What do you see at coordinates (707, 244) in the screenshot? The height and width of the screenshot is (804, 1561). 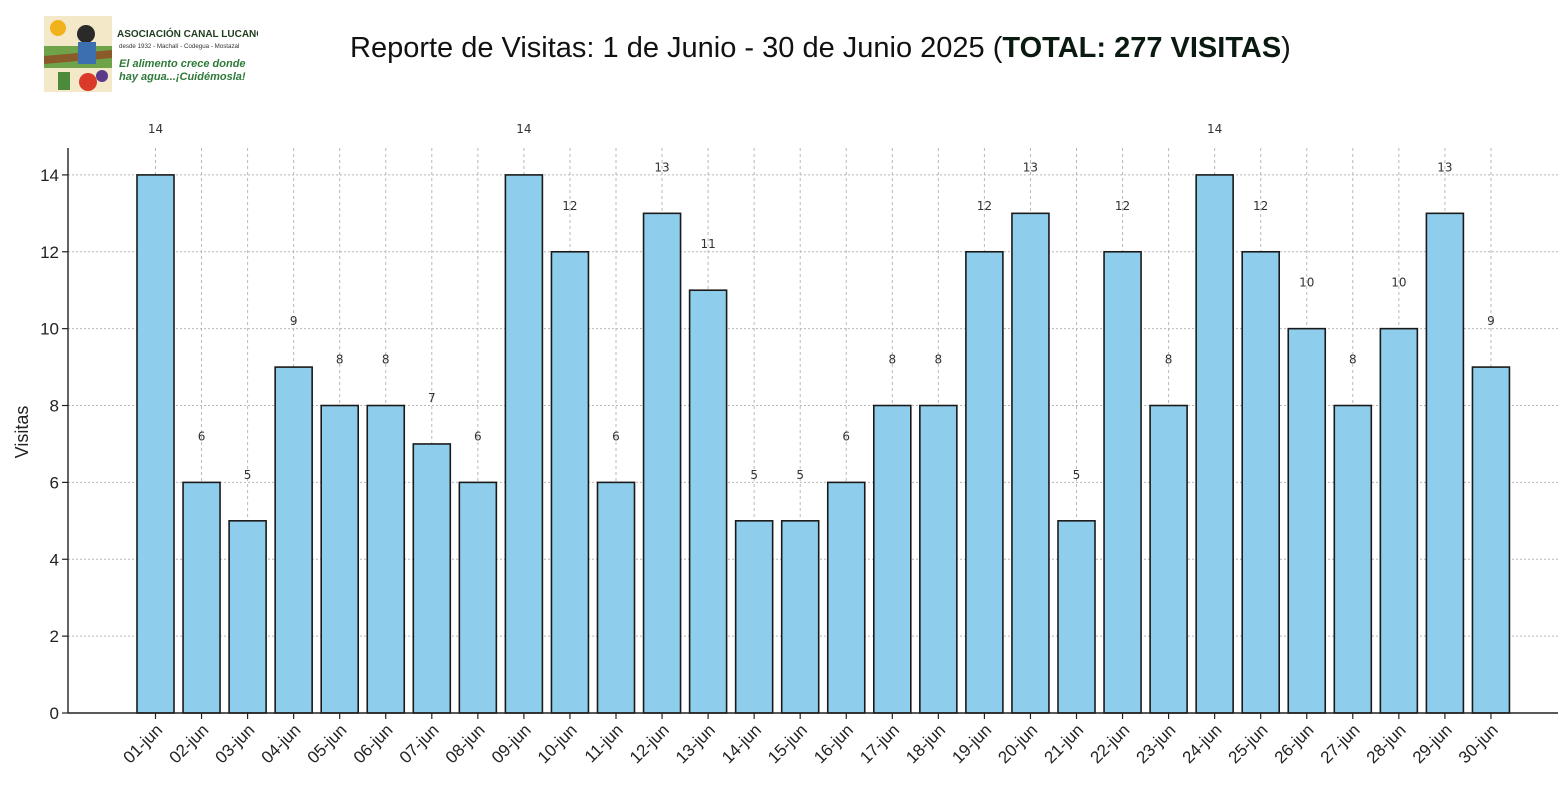 I see `data-label-13-jun: 11` at bounding box center [707, 244].